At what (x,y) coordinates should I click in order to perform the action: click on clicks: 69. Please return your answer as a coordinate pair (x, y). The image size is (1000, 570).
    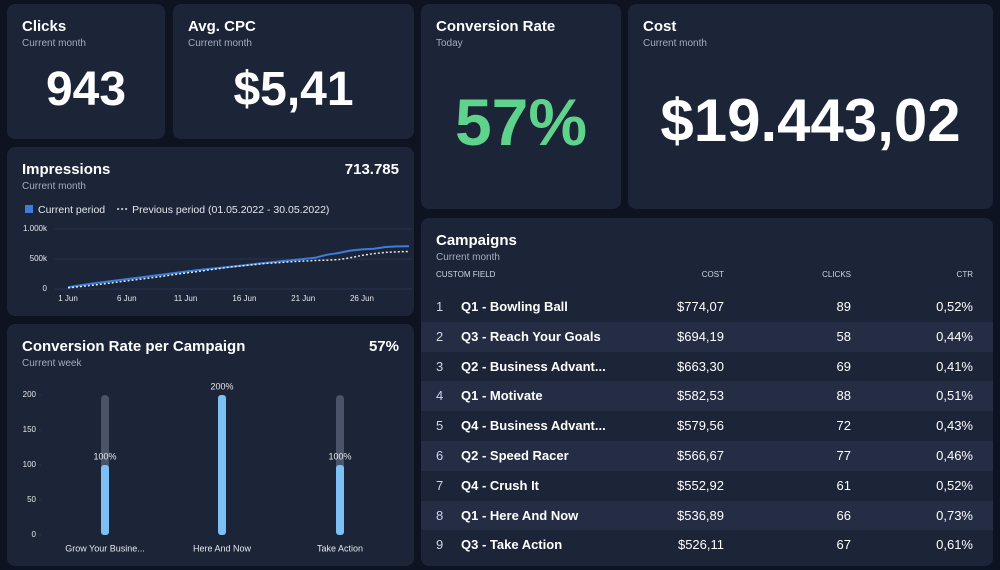
    Looking at the image, I should click on (843, 366).